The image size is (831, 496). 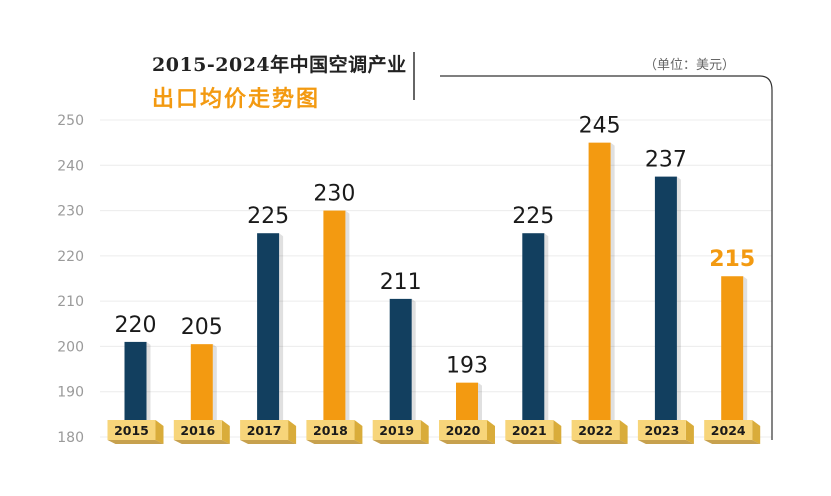 I want to click on title-line-1: 2015-2024年中国空调产业, so click(x=279, y=65).